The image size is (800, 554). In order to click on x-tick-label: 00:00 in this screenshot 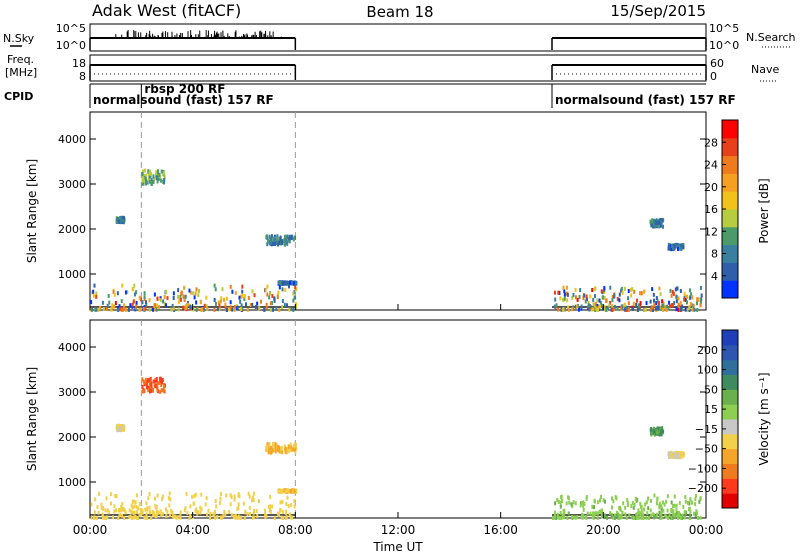, I will do `click(90, 530)`.